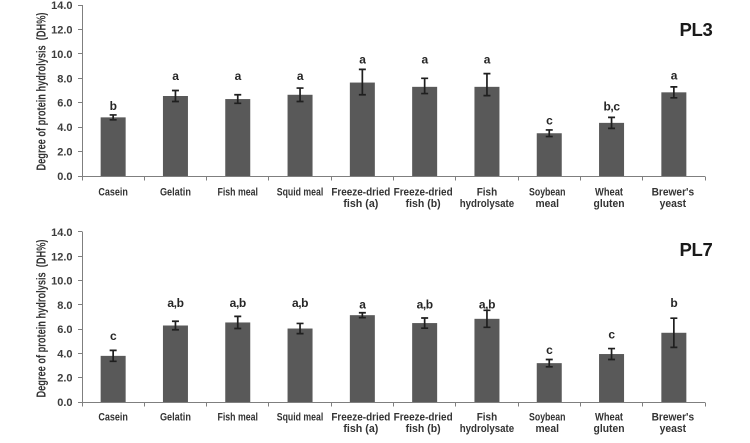  Describe the element at coordinates (611, 107) in the screenshot. I see `svg-text: b,c` at that location.